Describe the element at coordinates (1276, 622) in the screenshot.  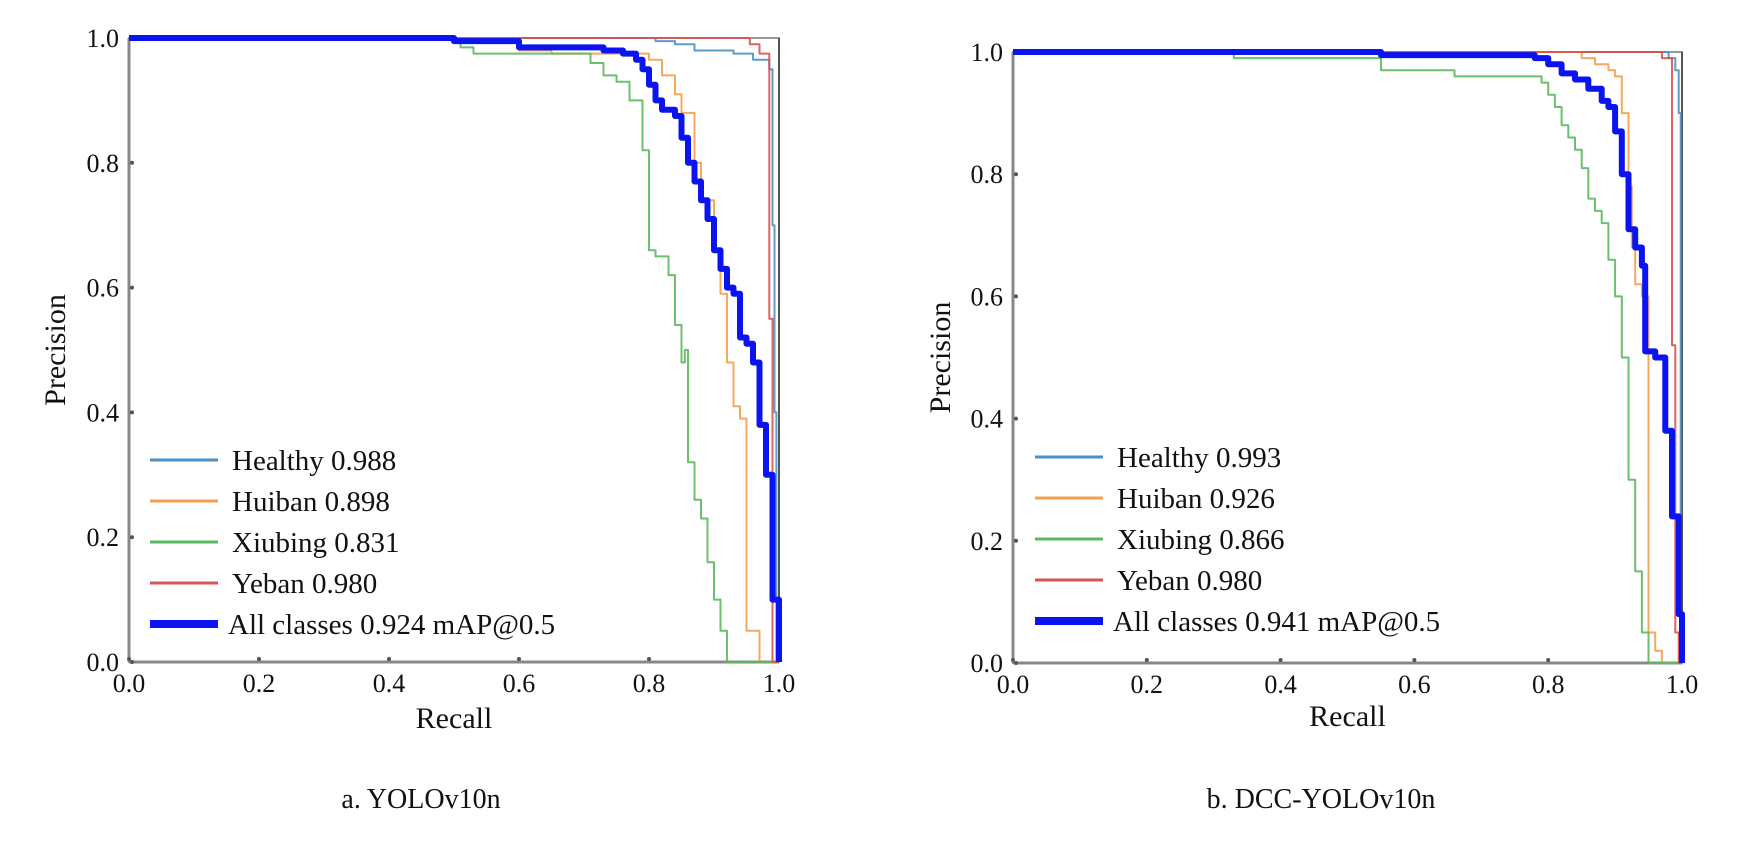
I see `legend-label: All classes 0.941 mAP@0.5` at that location.